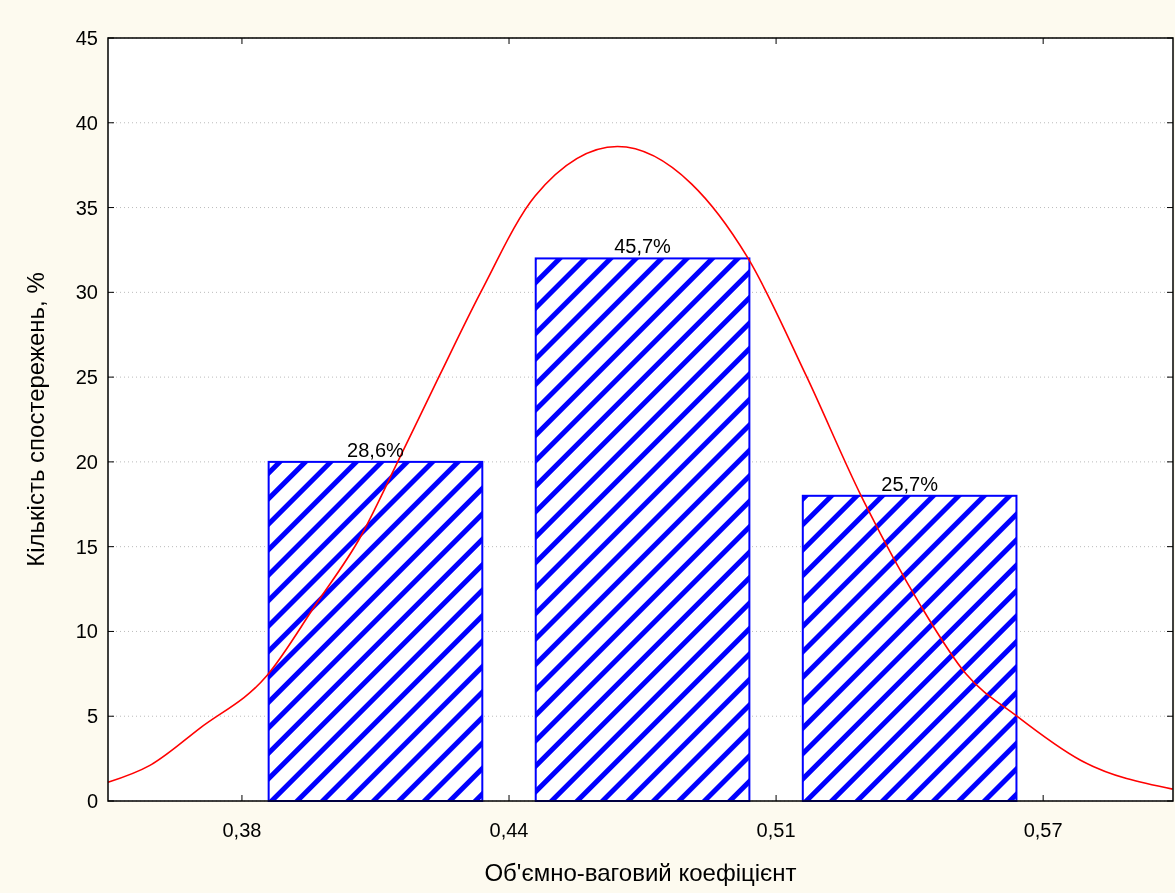 The image size is (1175, 893). Describe the element at coordinates (86, 122) in the screenshot. I see `y-tick-label: 40` at that location.